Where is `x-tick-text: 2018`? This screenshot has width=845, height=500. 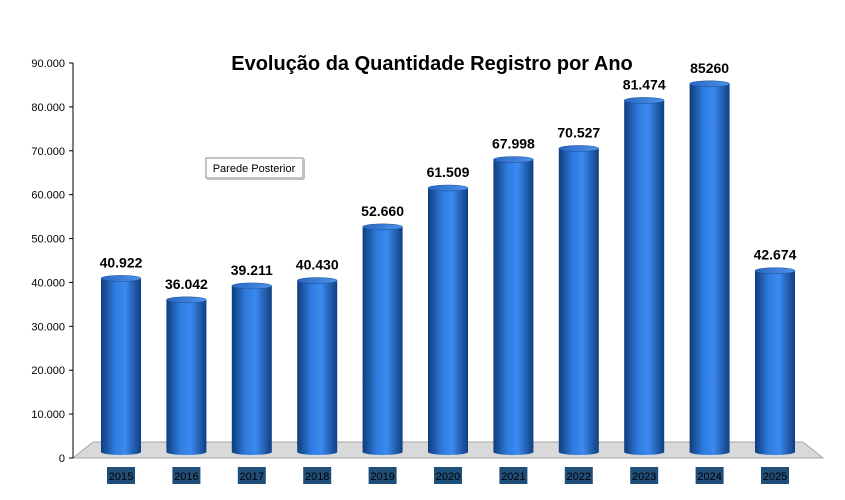 x-tick-text: 2018 is located at coordinates (317, 477).